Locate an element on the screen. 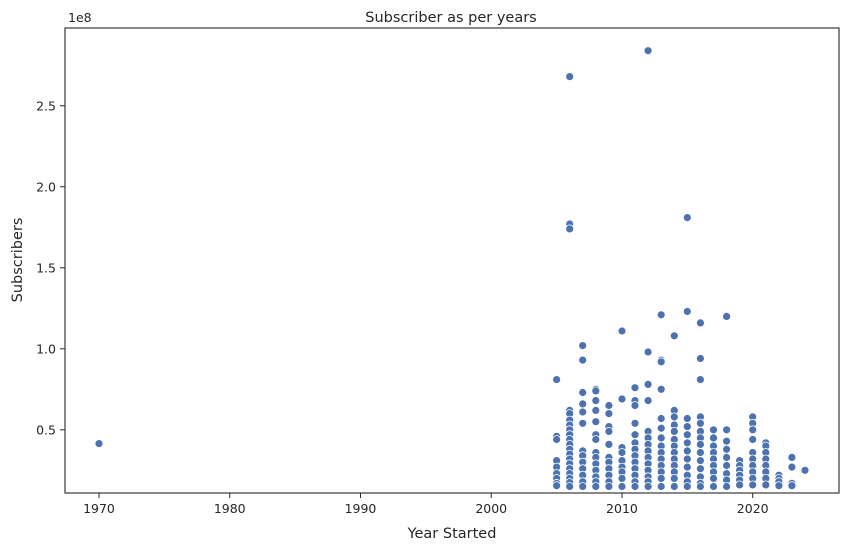 The width and height of the screenshot is (850, 550). y-tick-label: 1.0 is located at coordinates (46, 348).